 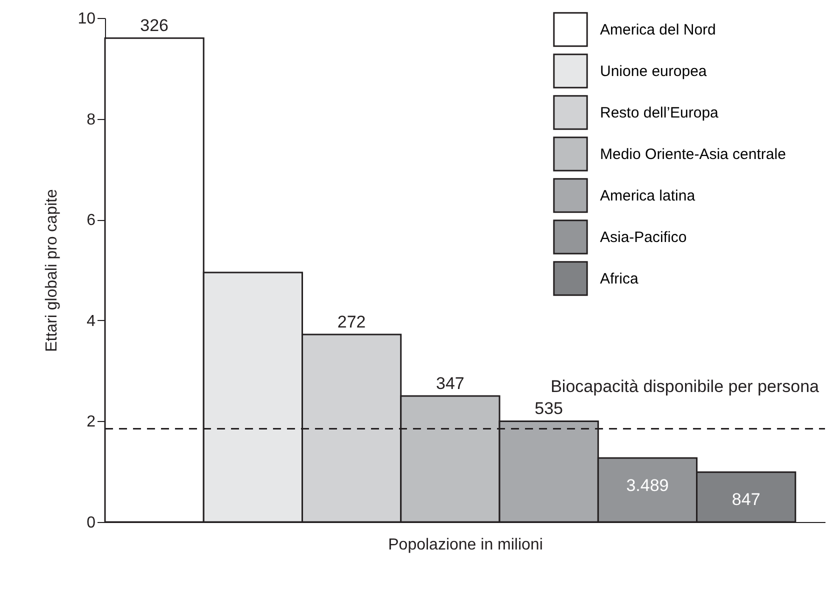 What do you see at coordinates (647, 485) in the screenshot?
I see `annotation: 3.489` at bounding box center [647, 485].